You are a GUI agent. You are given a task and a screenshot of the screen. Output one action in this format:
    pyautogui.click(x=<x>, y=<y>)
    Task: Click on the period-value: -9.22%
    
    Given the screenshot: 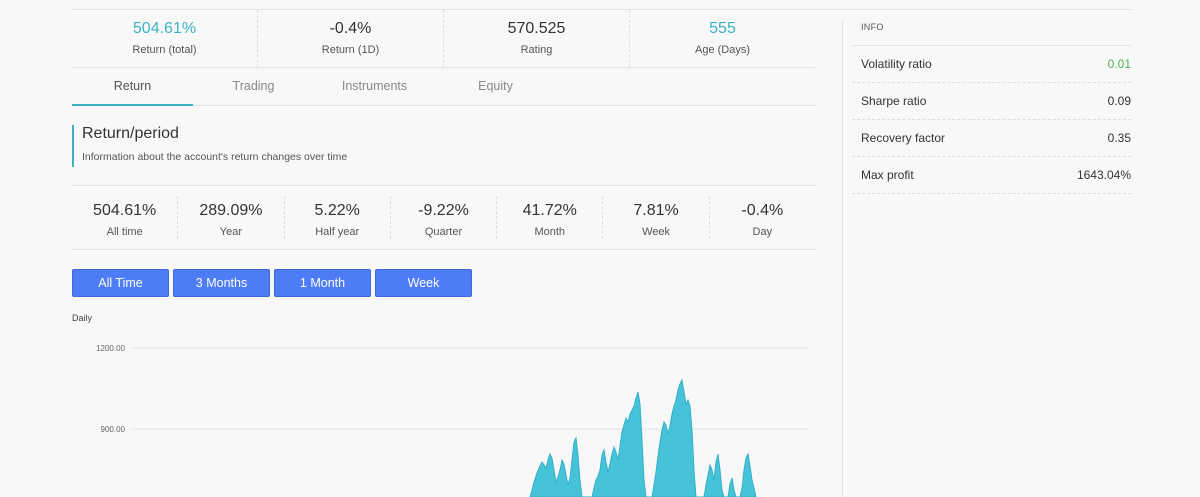 What is the action you would take?
    pyautogui.click(x=443, y=210)
    